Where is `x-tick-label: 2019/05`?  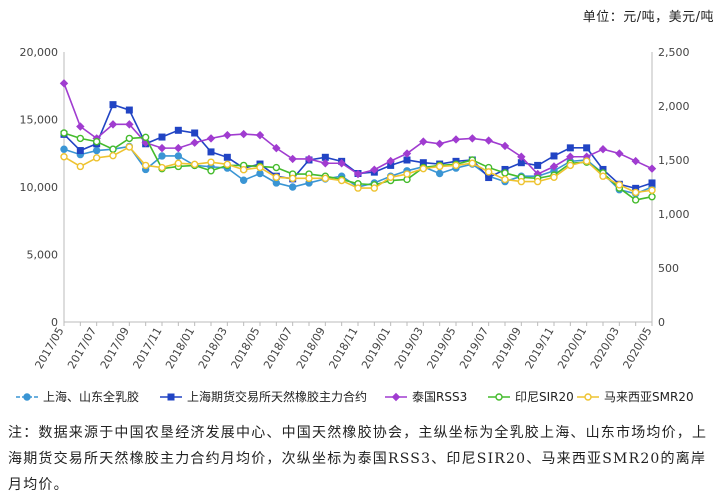 x-tick-label: 2019/05 is located at coordinates (441, 348).